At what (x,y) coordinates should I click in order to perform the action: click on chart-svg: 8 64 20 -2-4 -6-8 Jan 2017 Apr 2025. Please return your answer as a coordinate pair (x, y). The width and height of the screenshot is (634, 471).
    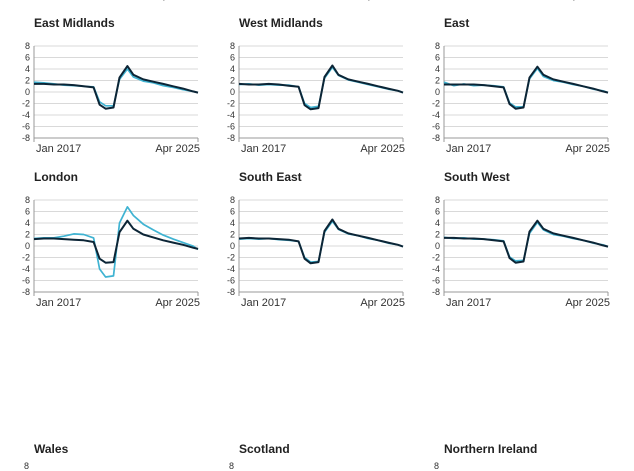
    Looking at the image, I should click on (521, 252).